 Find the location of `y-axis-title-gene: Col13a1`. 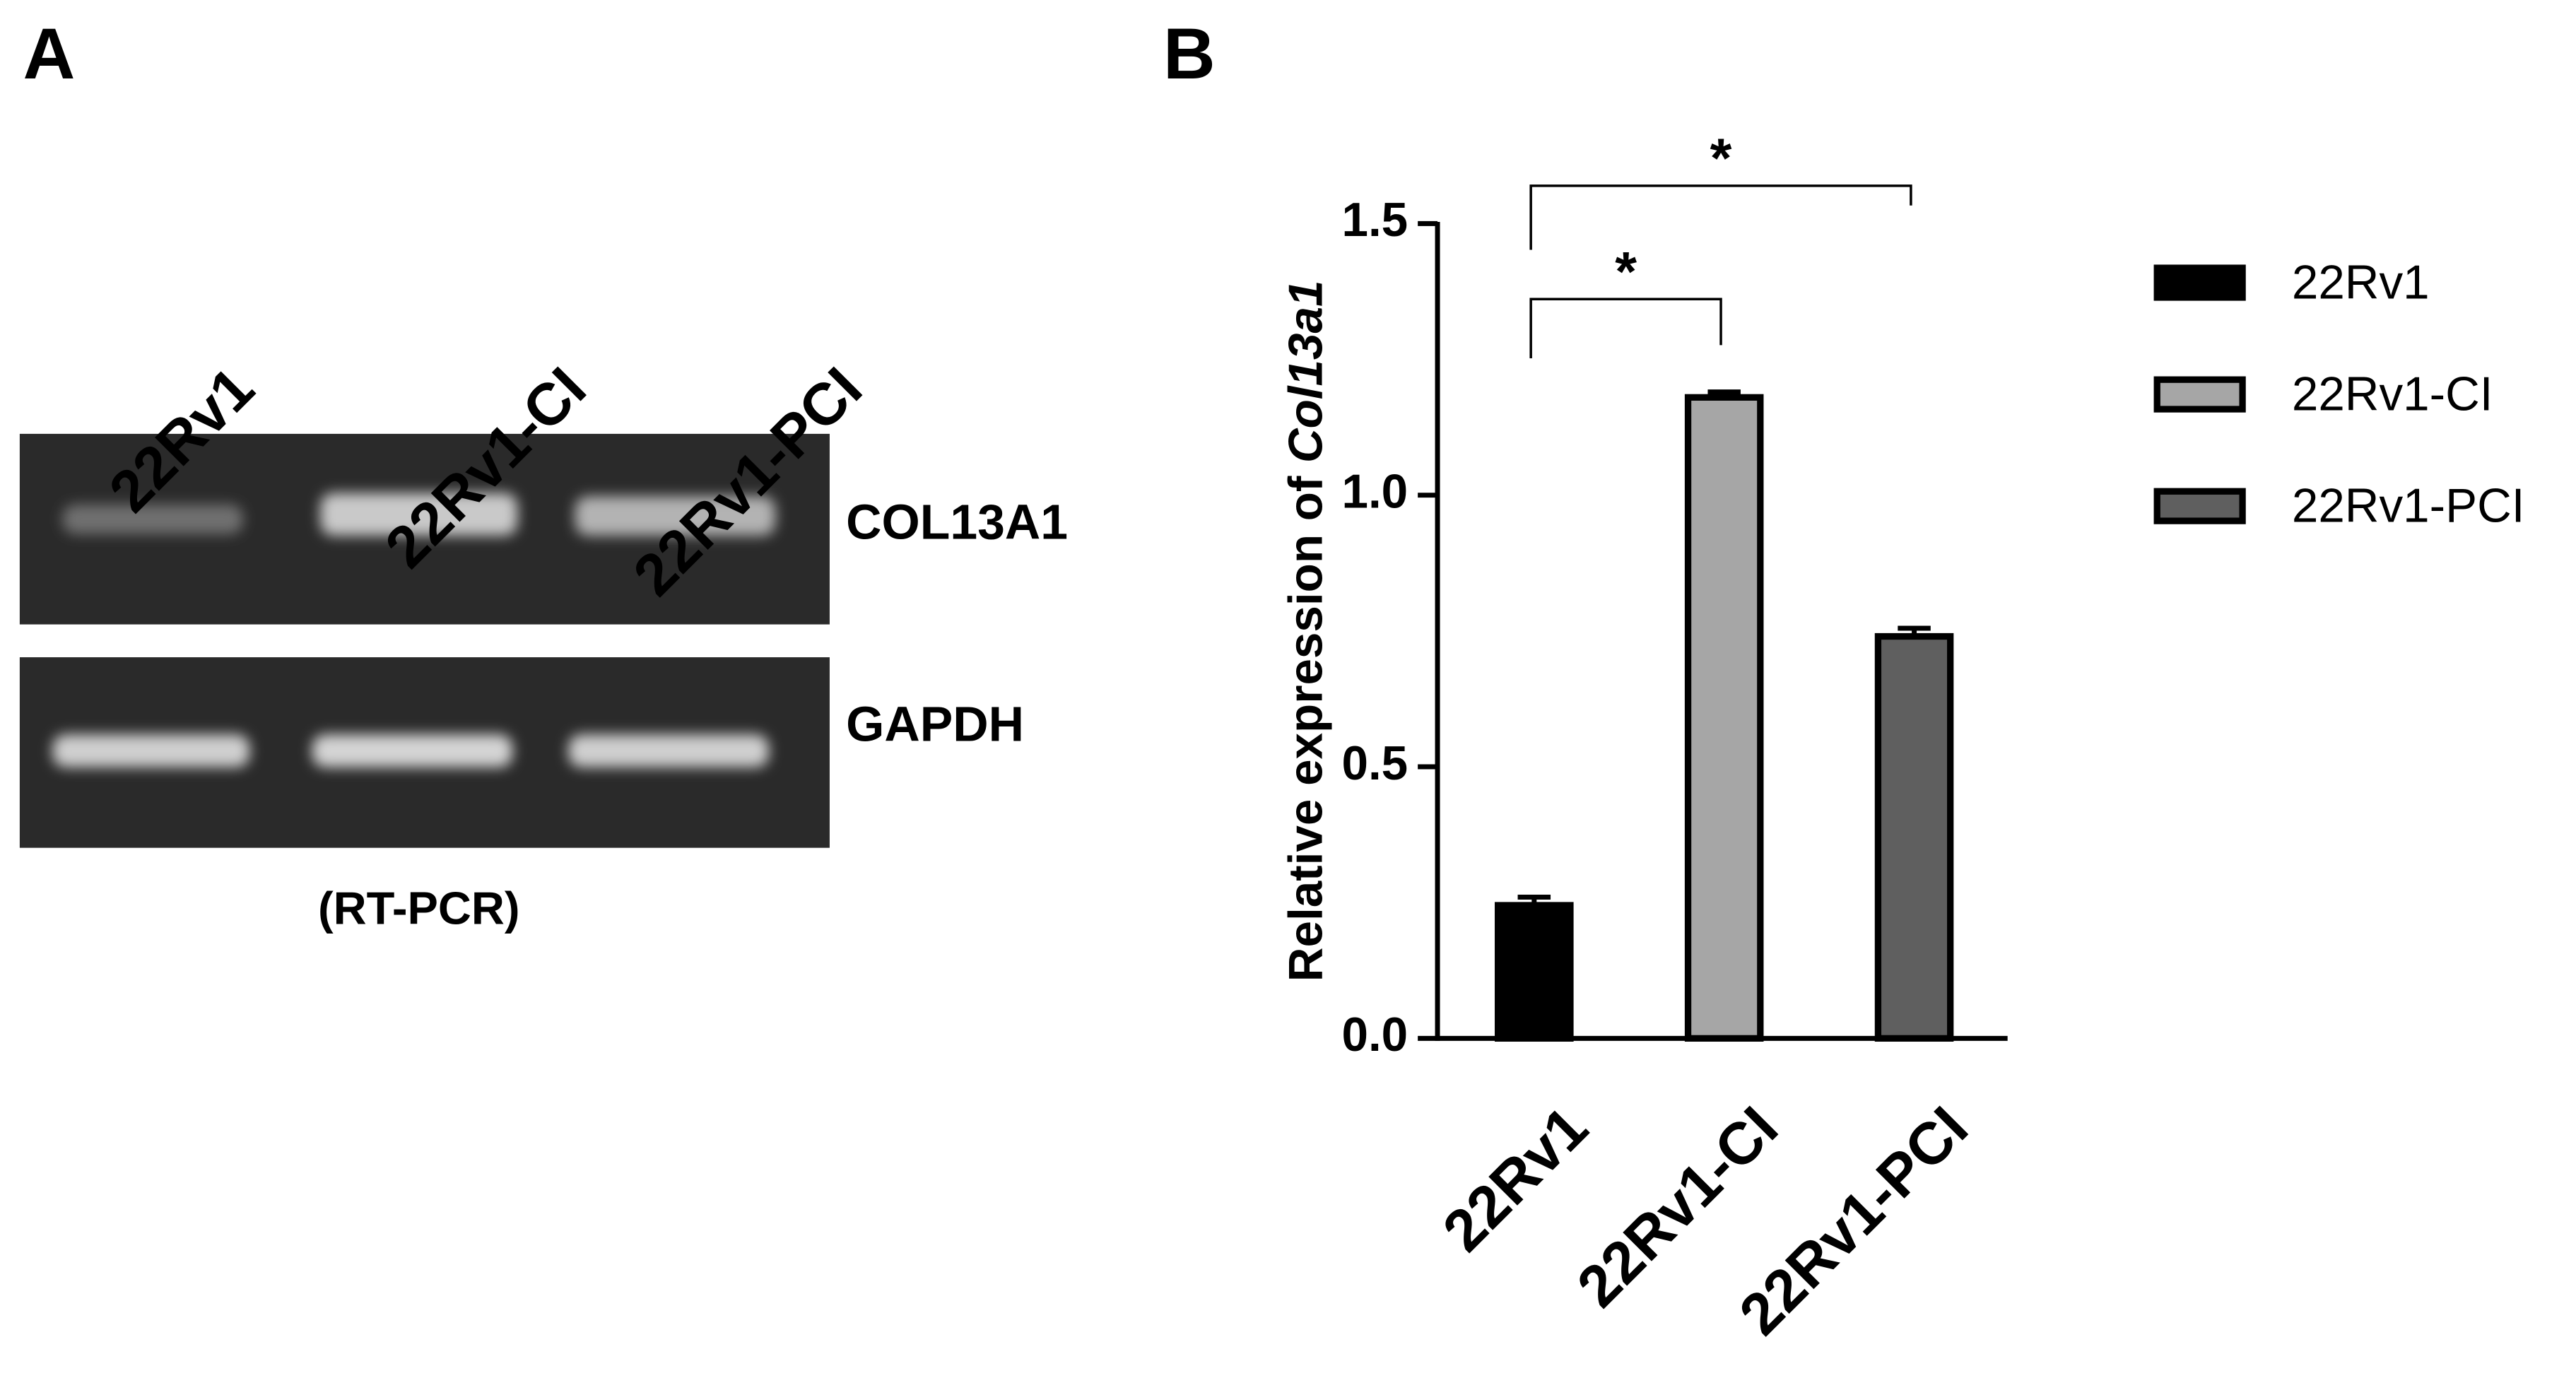

y-axis-title-gene: Col13a1 is located at coordinates (1306, 372).